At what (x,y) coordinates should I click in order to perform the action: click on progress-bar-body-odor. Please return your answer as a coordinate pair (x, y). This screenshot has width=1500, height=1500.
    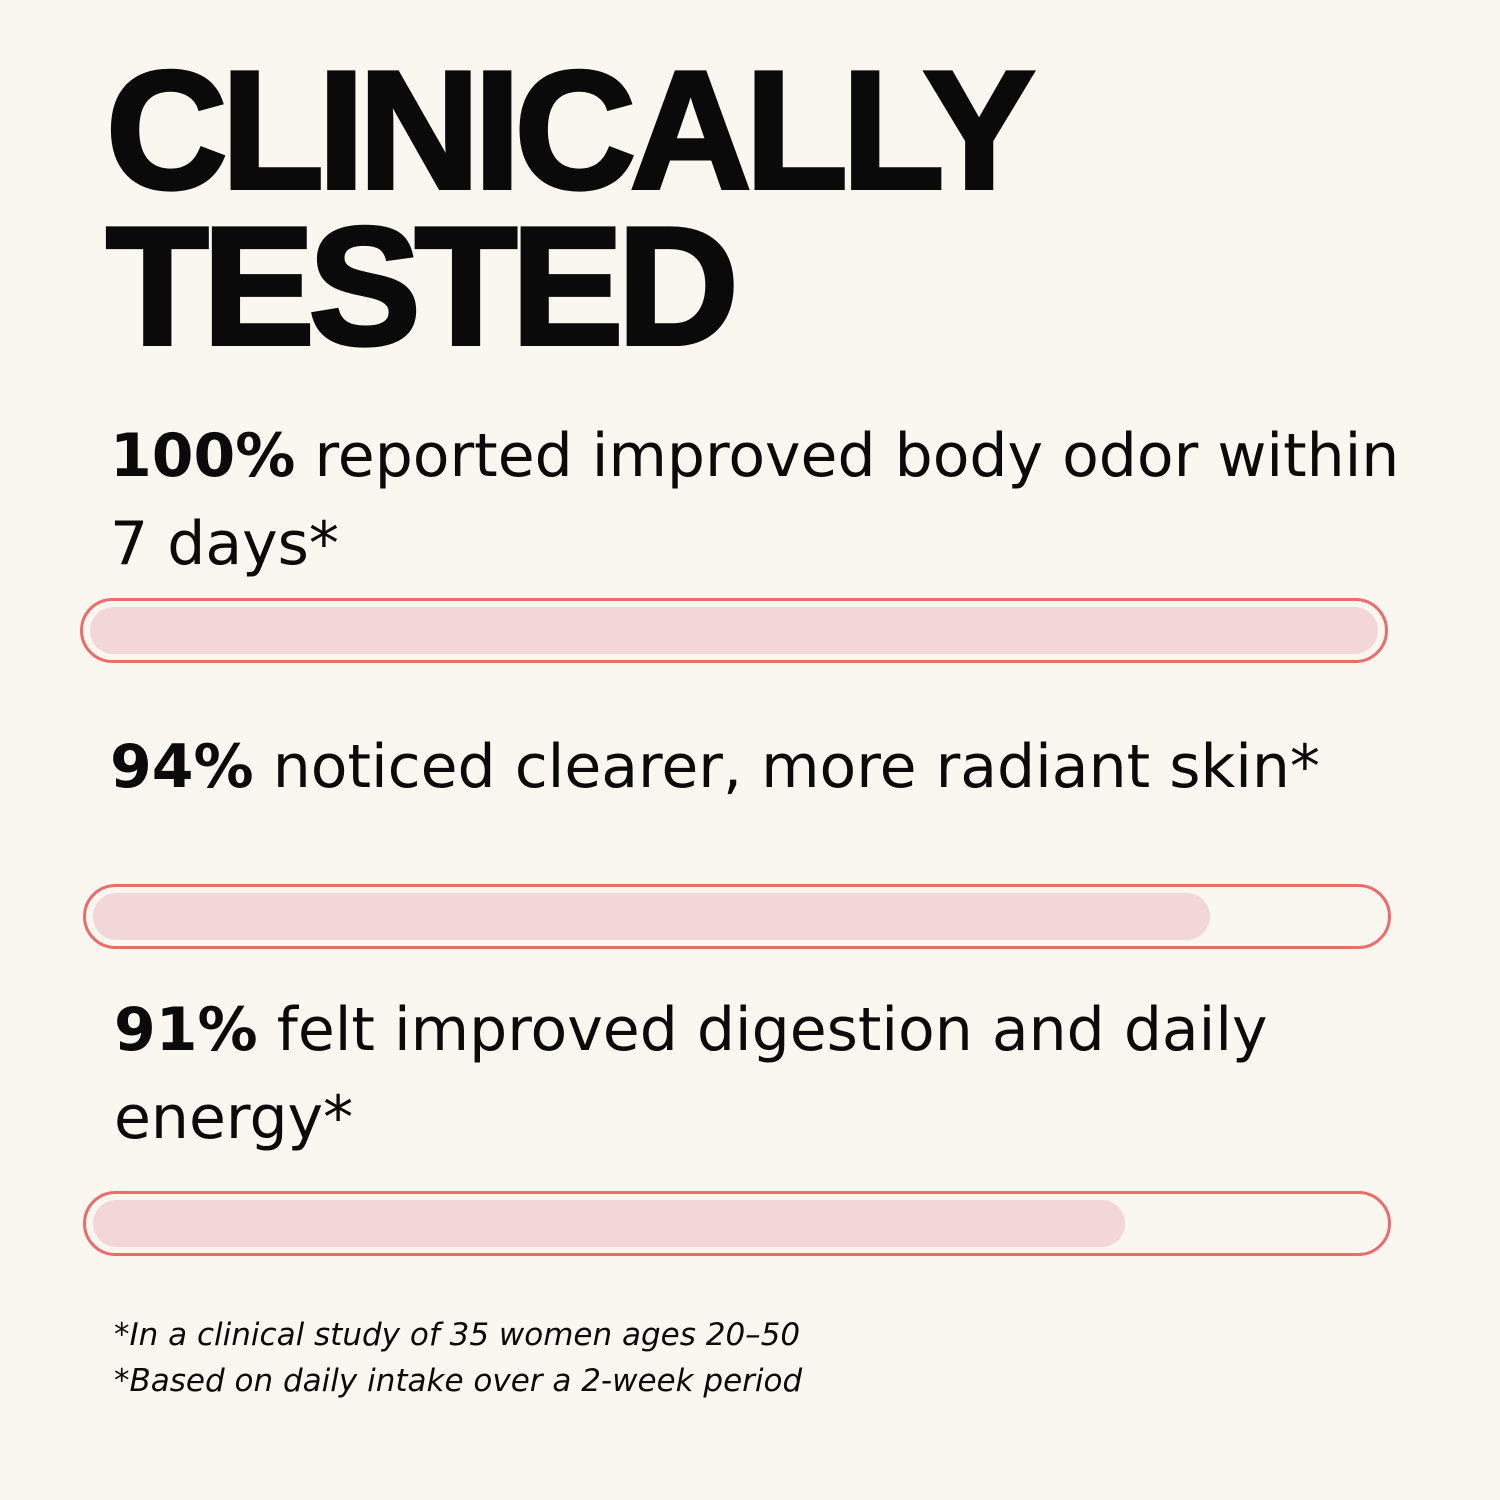
    Looking at the image, I should click on (734, 630).